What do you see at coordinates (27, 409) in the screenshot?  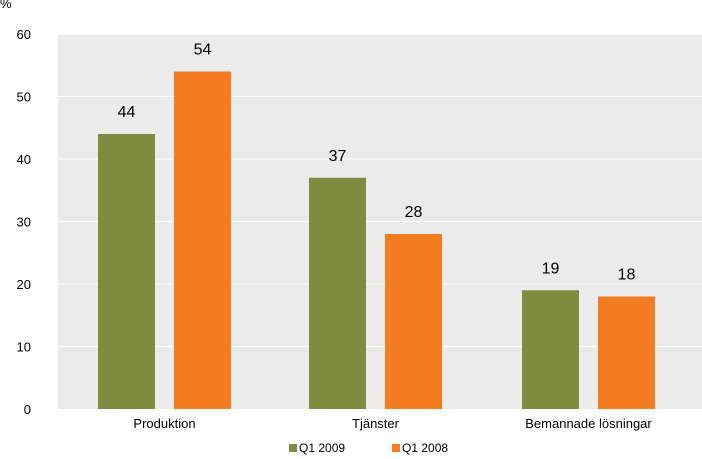 I see `y-tick-label: 0` at bounding box center [27, 409].